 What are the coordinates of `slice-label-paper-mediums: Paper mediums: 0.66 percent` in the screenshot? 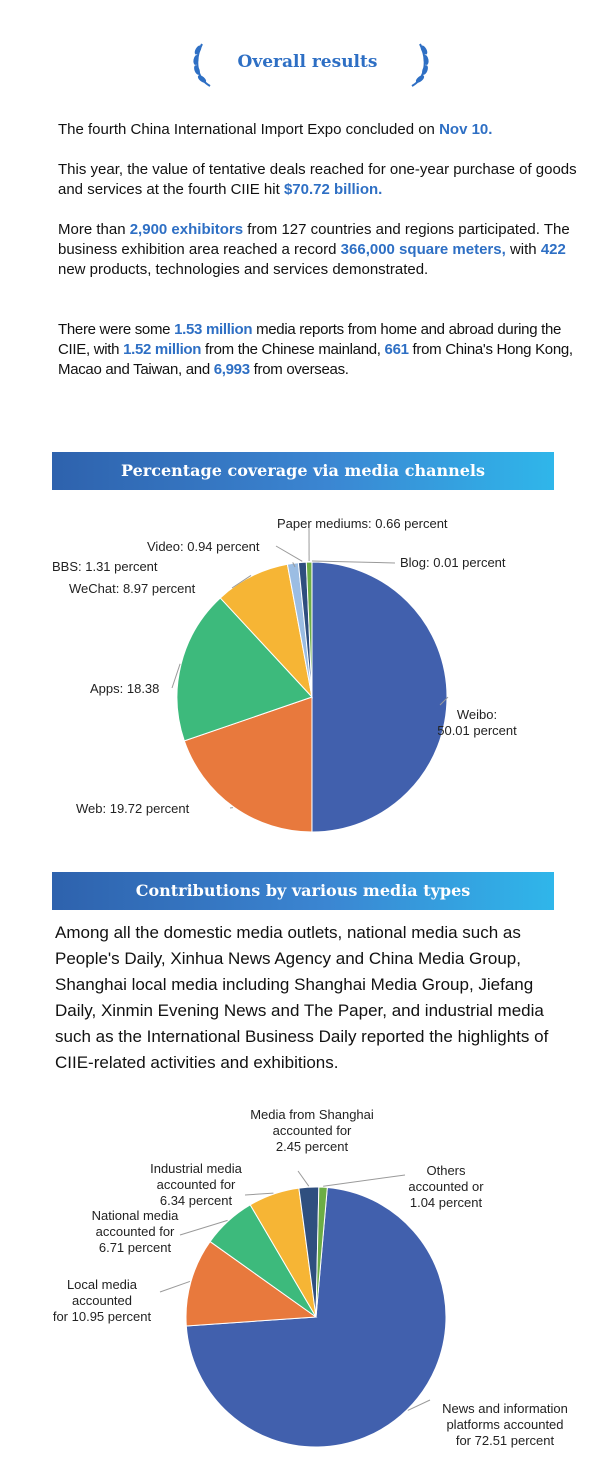 It's located at (362, 523).